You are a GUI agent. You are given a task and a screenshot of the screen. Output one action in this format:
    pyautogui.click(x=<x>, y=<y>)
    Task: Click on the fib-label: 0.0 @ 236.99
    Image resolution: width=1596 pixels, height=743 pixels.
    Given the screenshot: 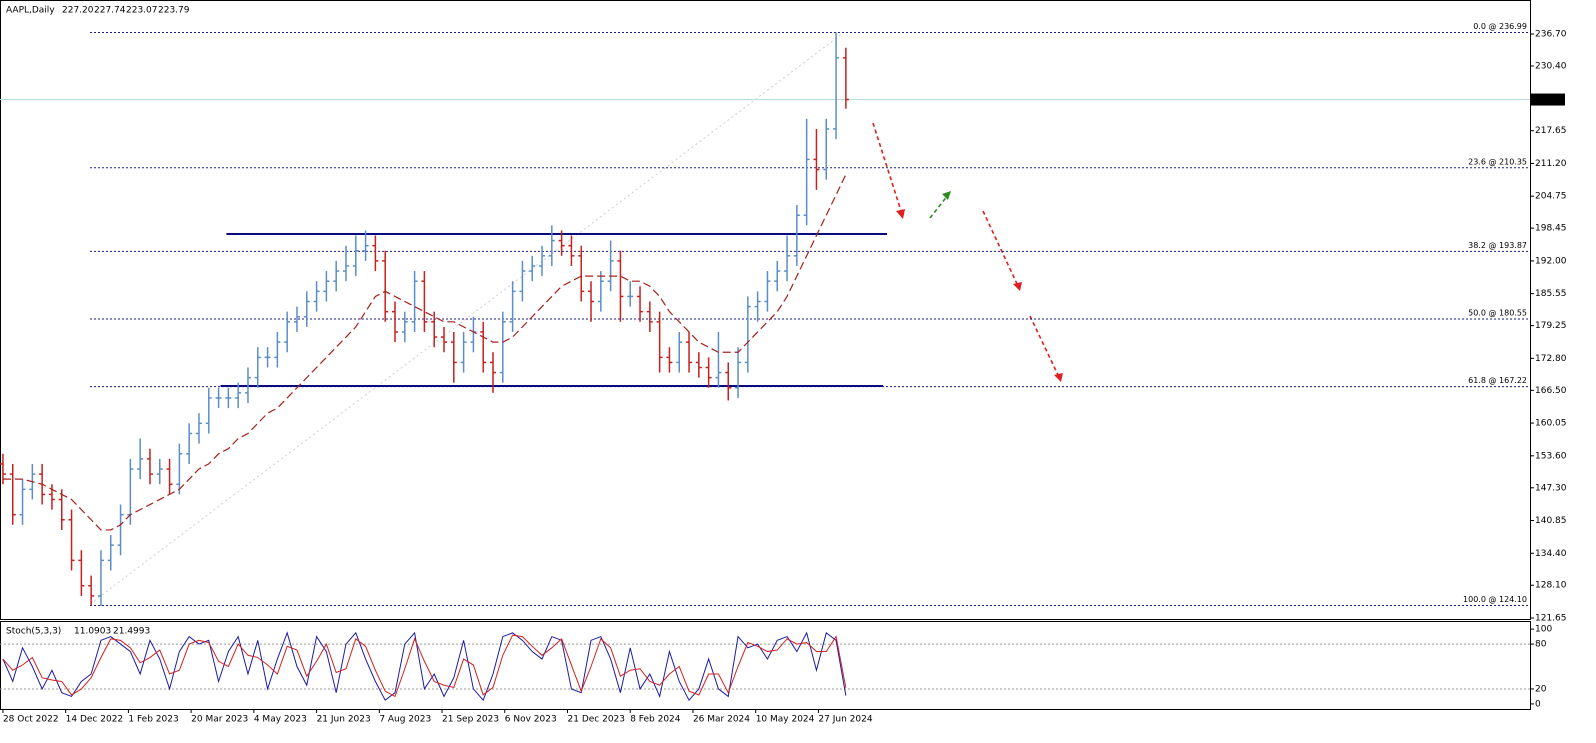 What is the action you would take?
    pyautogui.click(x=1500, y=26)
    